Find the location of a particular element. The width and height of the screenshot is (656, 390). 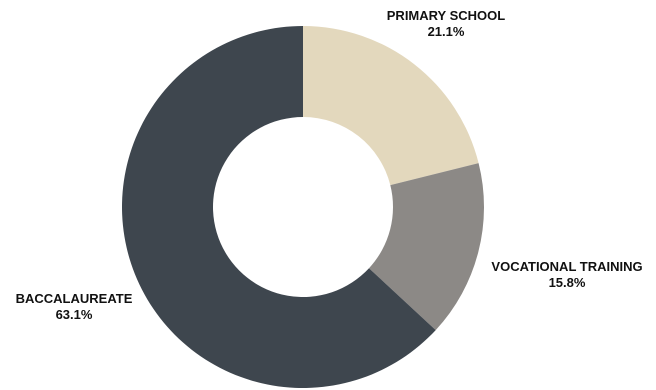

slice-primary-school is located at coordinates (391, 106).